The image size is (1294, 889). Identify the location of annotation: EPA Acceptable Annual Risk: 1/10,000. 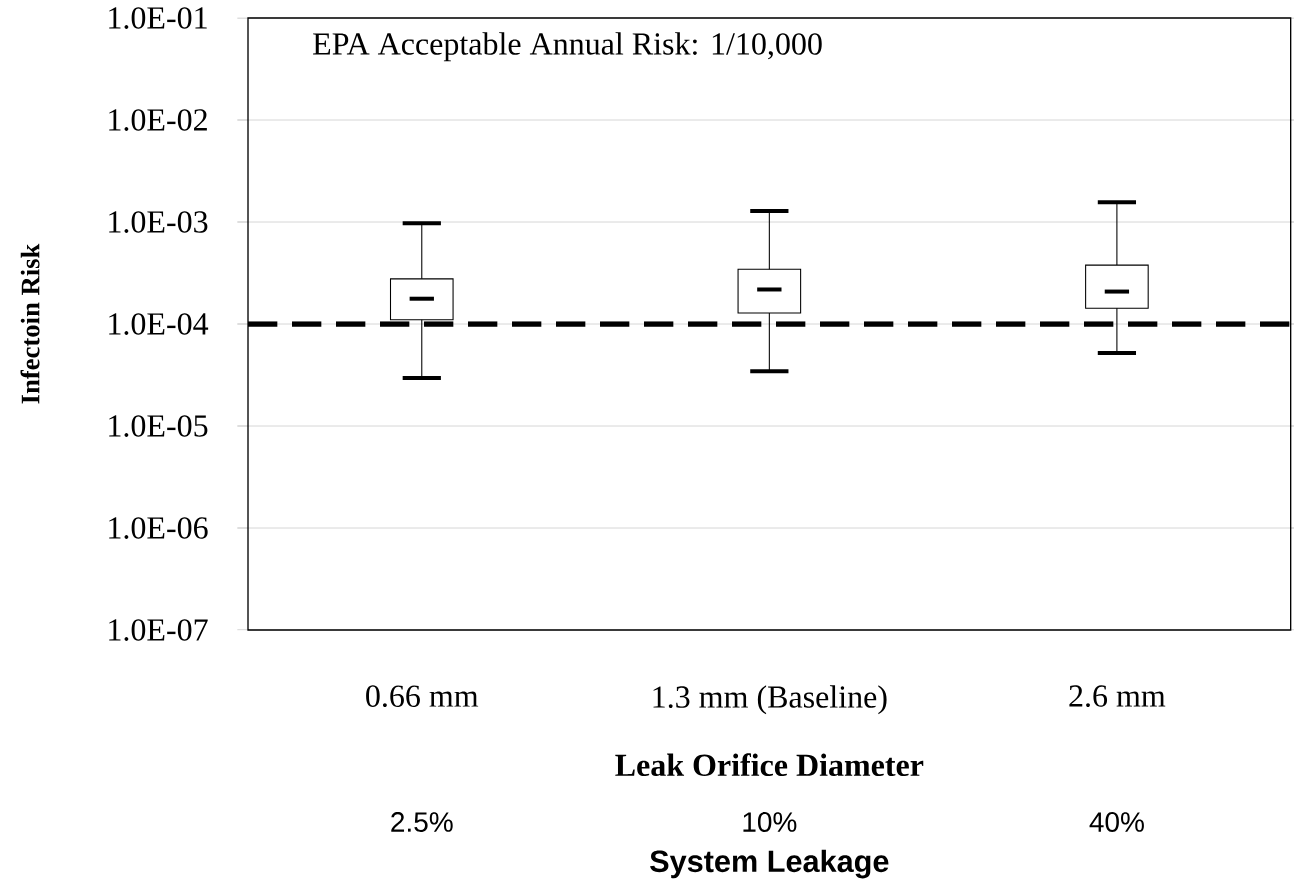
(567, 47).